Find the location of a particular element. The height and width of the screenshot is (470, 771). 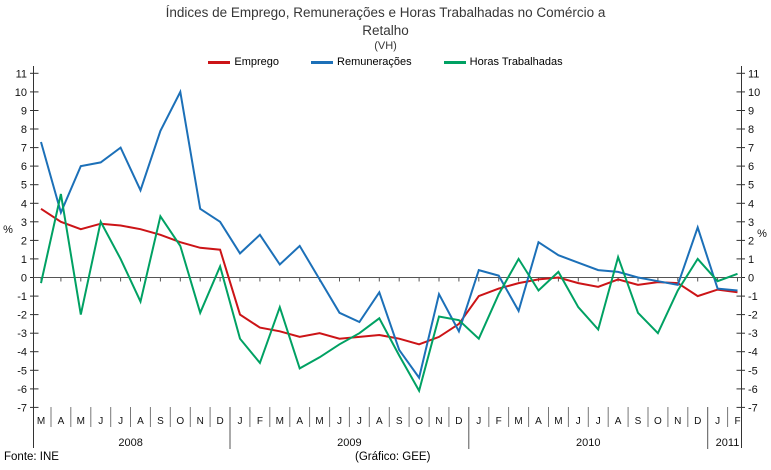

y-axis-right: -7 -6 -5 -4 -3 -2 -1 0 1 2 3 4 5 6 7 8 9 10 11% is located at coordinates (751, 257).